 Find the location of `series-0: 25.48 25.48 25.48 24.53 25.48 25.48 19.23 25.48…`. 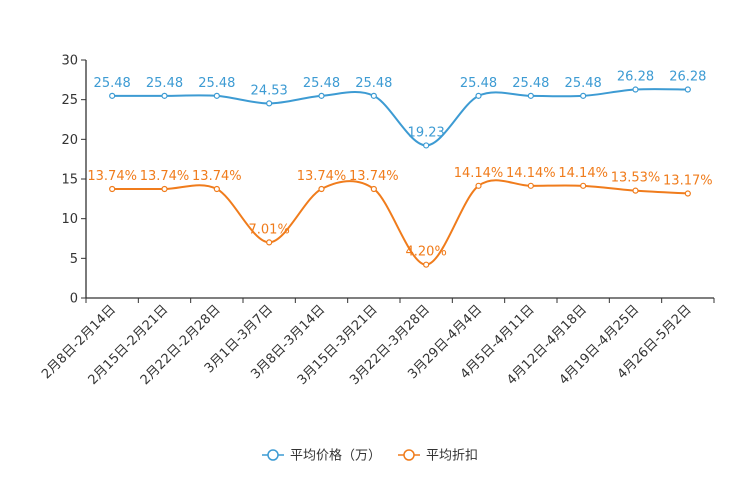

series-0: 25.48 25.48 25.48 24.53 25.48 25.48 19.23 25.48… is located at coordinates (400, 109).